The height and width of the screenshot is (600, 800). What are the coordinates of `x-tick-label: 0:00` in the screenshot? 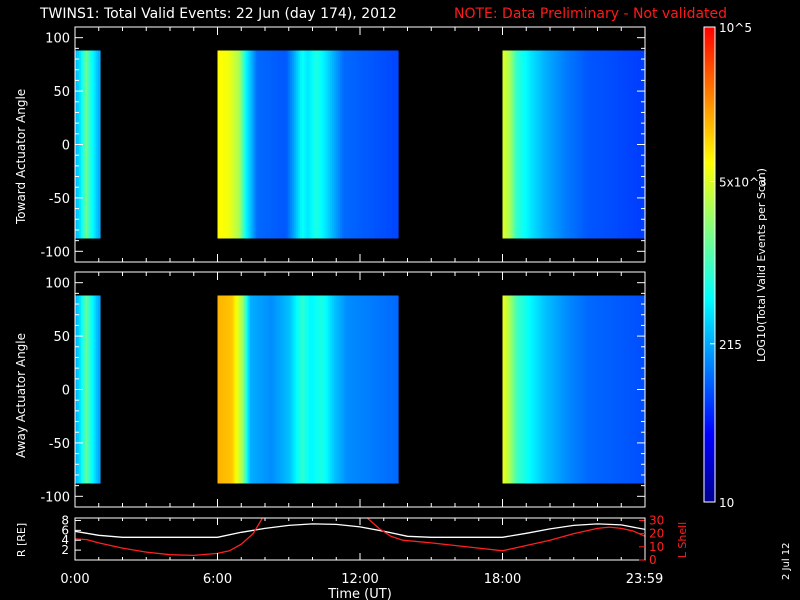 It's located at (74, 579).